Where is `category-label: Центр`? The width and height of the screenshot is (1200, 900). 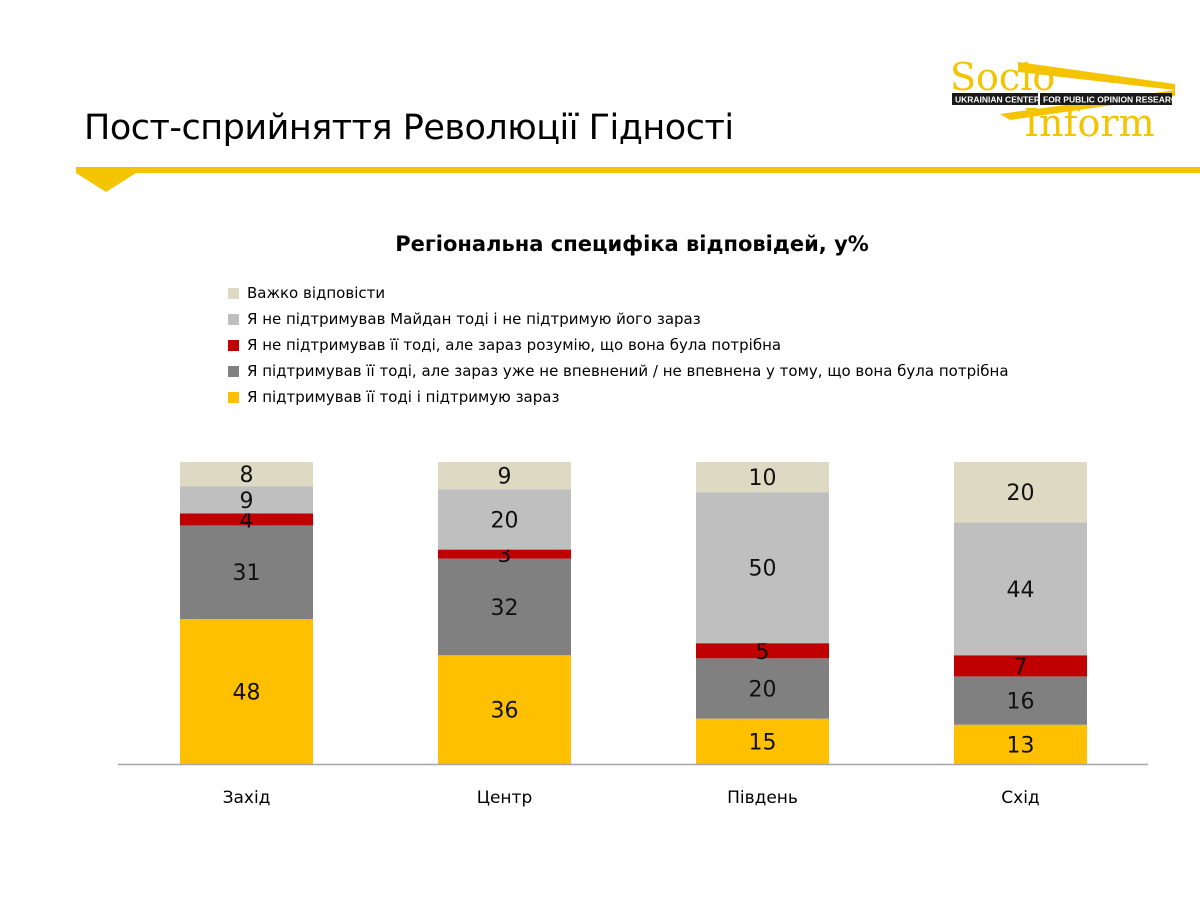
category-label: Центр is located at coordinates (504, 798).